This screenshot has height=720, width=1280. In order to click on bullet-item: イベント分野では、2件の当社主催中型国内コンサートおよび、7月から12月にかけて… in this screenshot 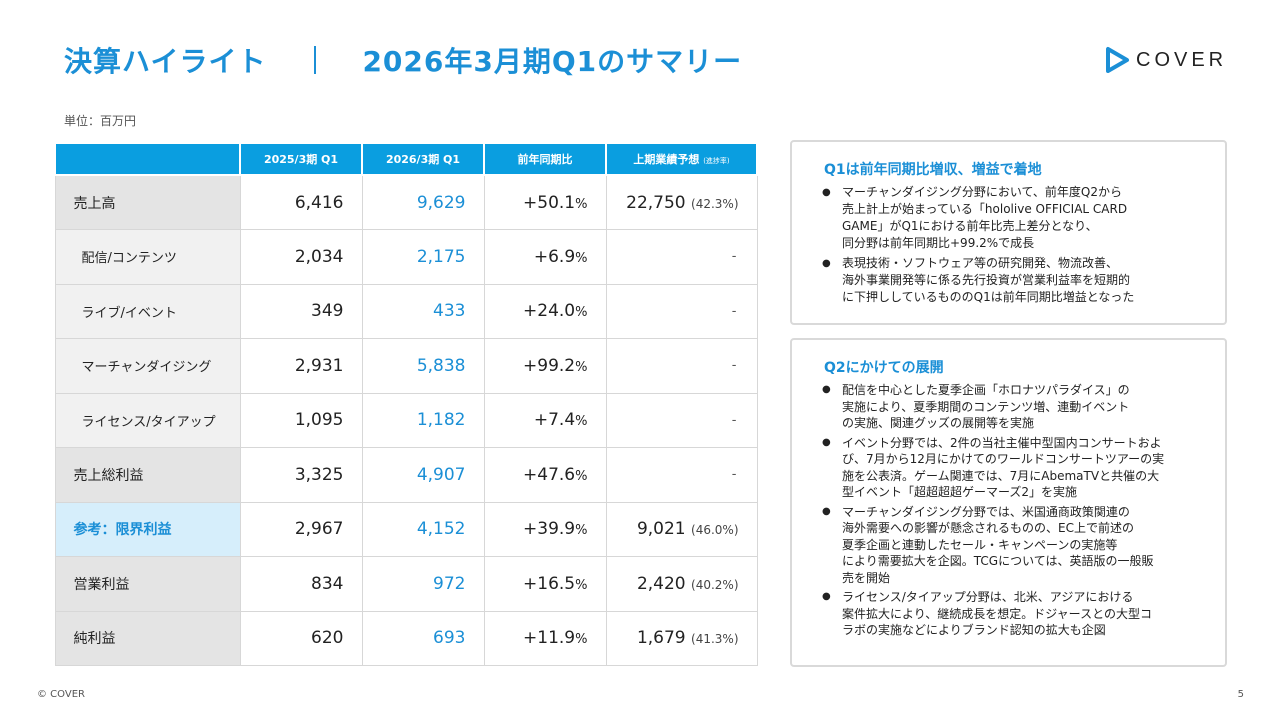, I will do `click(1018, 468)`.